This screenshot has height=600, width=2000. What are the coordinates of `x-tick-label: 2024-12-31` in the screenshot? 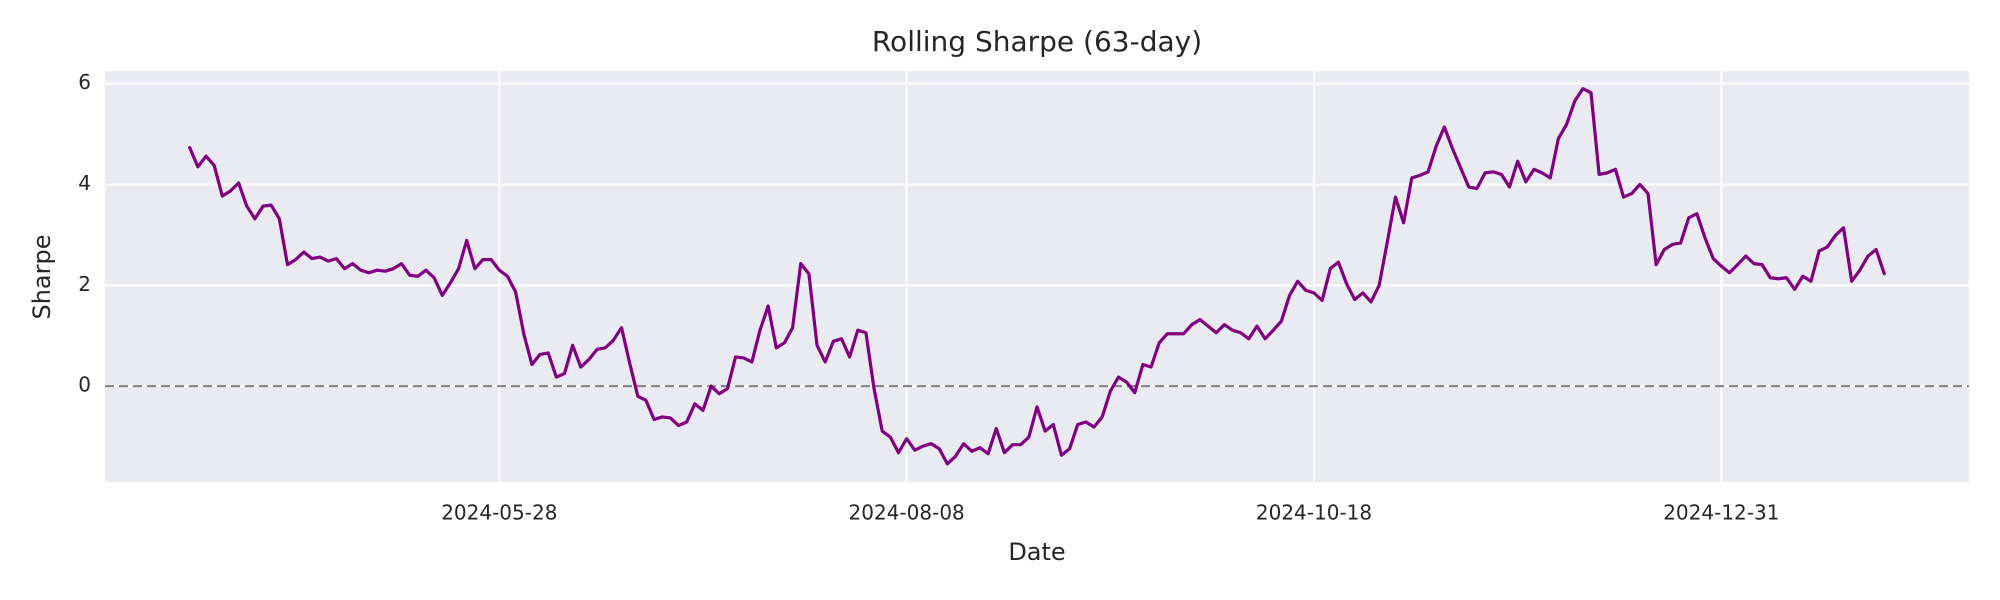 It's located at (1721, 513).